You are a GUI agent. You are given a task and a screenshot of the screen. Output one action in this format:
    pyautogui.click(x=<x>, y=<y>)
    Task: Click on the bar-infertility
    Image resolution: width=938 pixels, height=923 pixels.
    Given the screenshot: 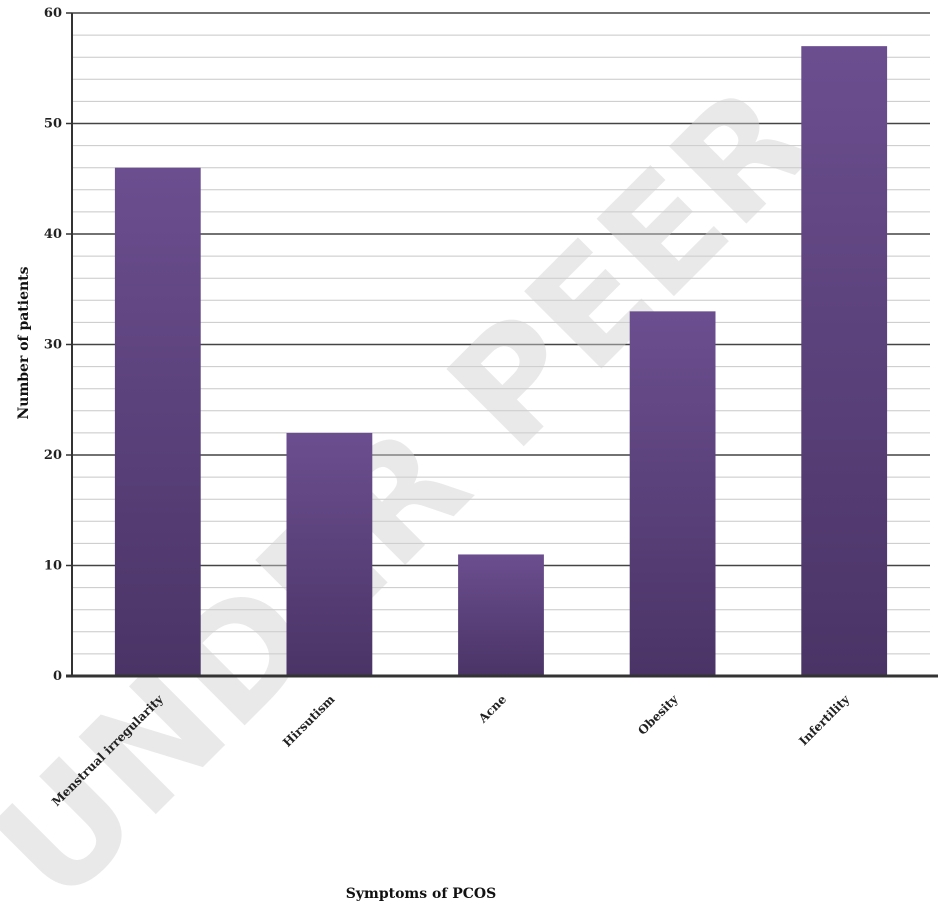 What is the action you would take?
    pyautogui.click(x=844, y=361)
    